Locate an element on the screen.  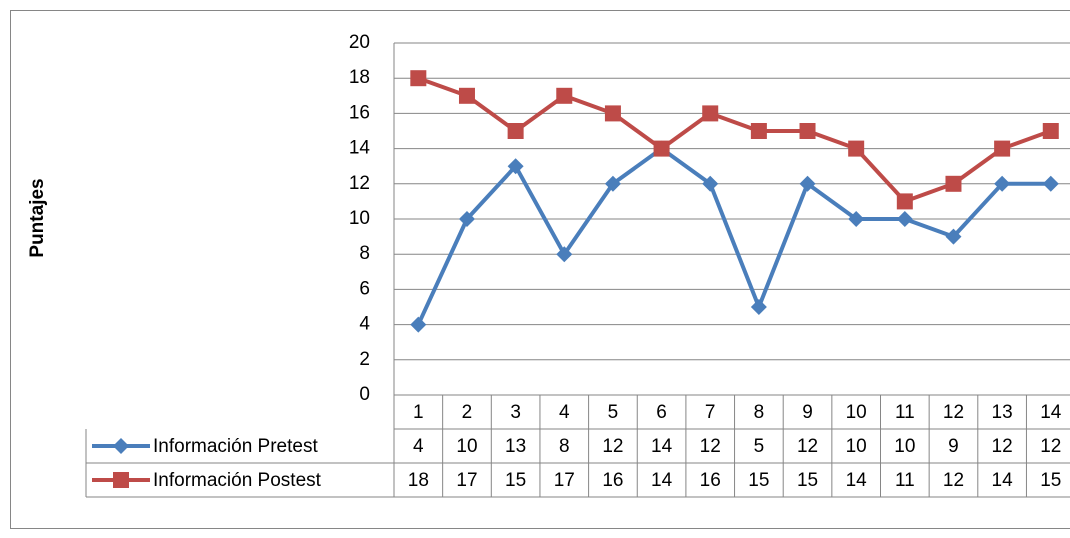
x-tick-label: 6 is located at coordinates (661, 412).